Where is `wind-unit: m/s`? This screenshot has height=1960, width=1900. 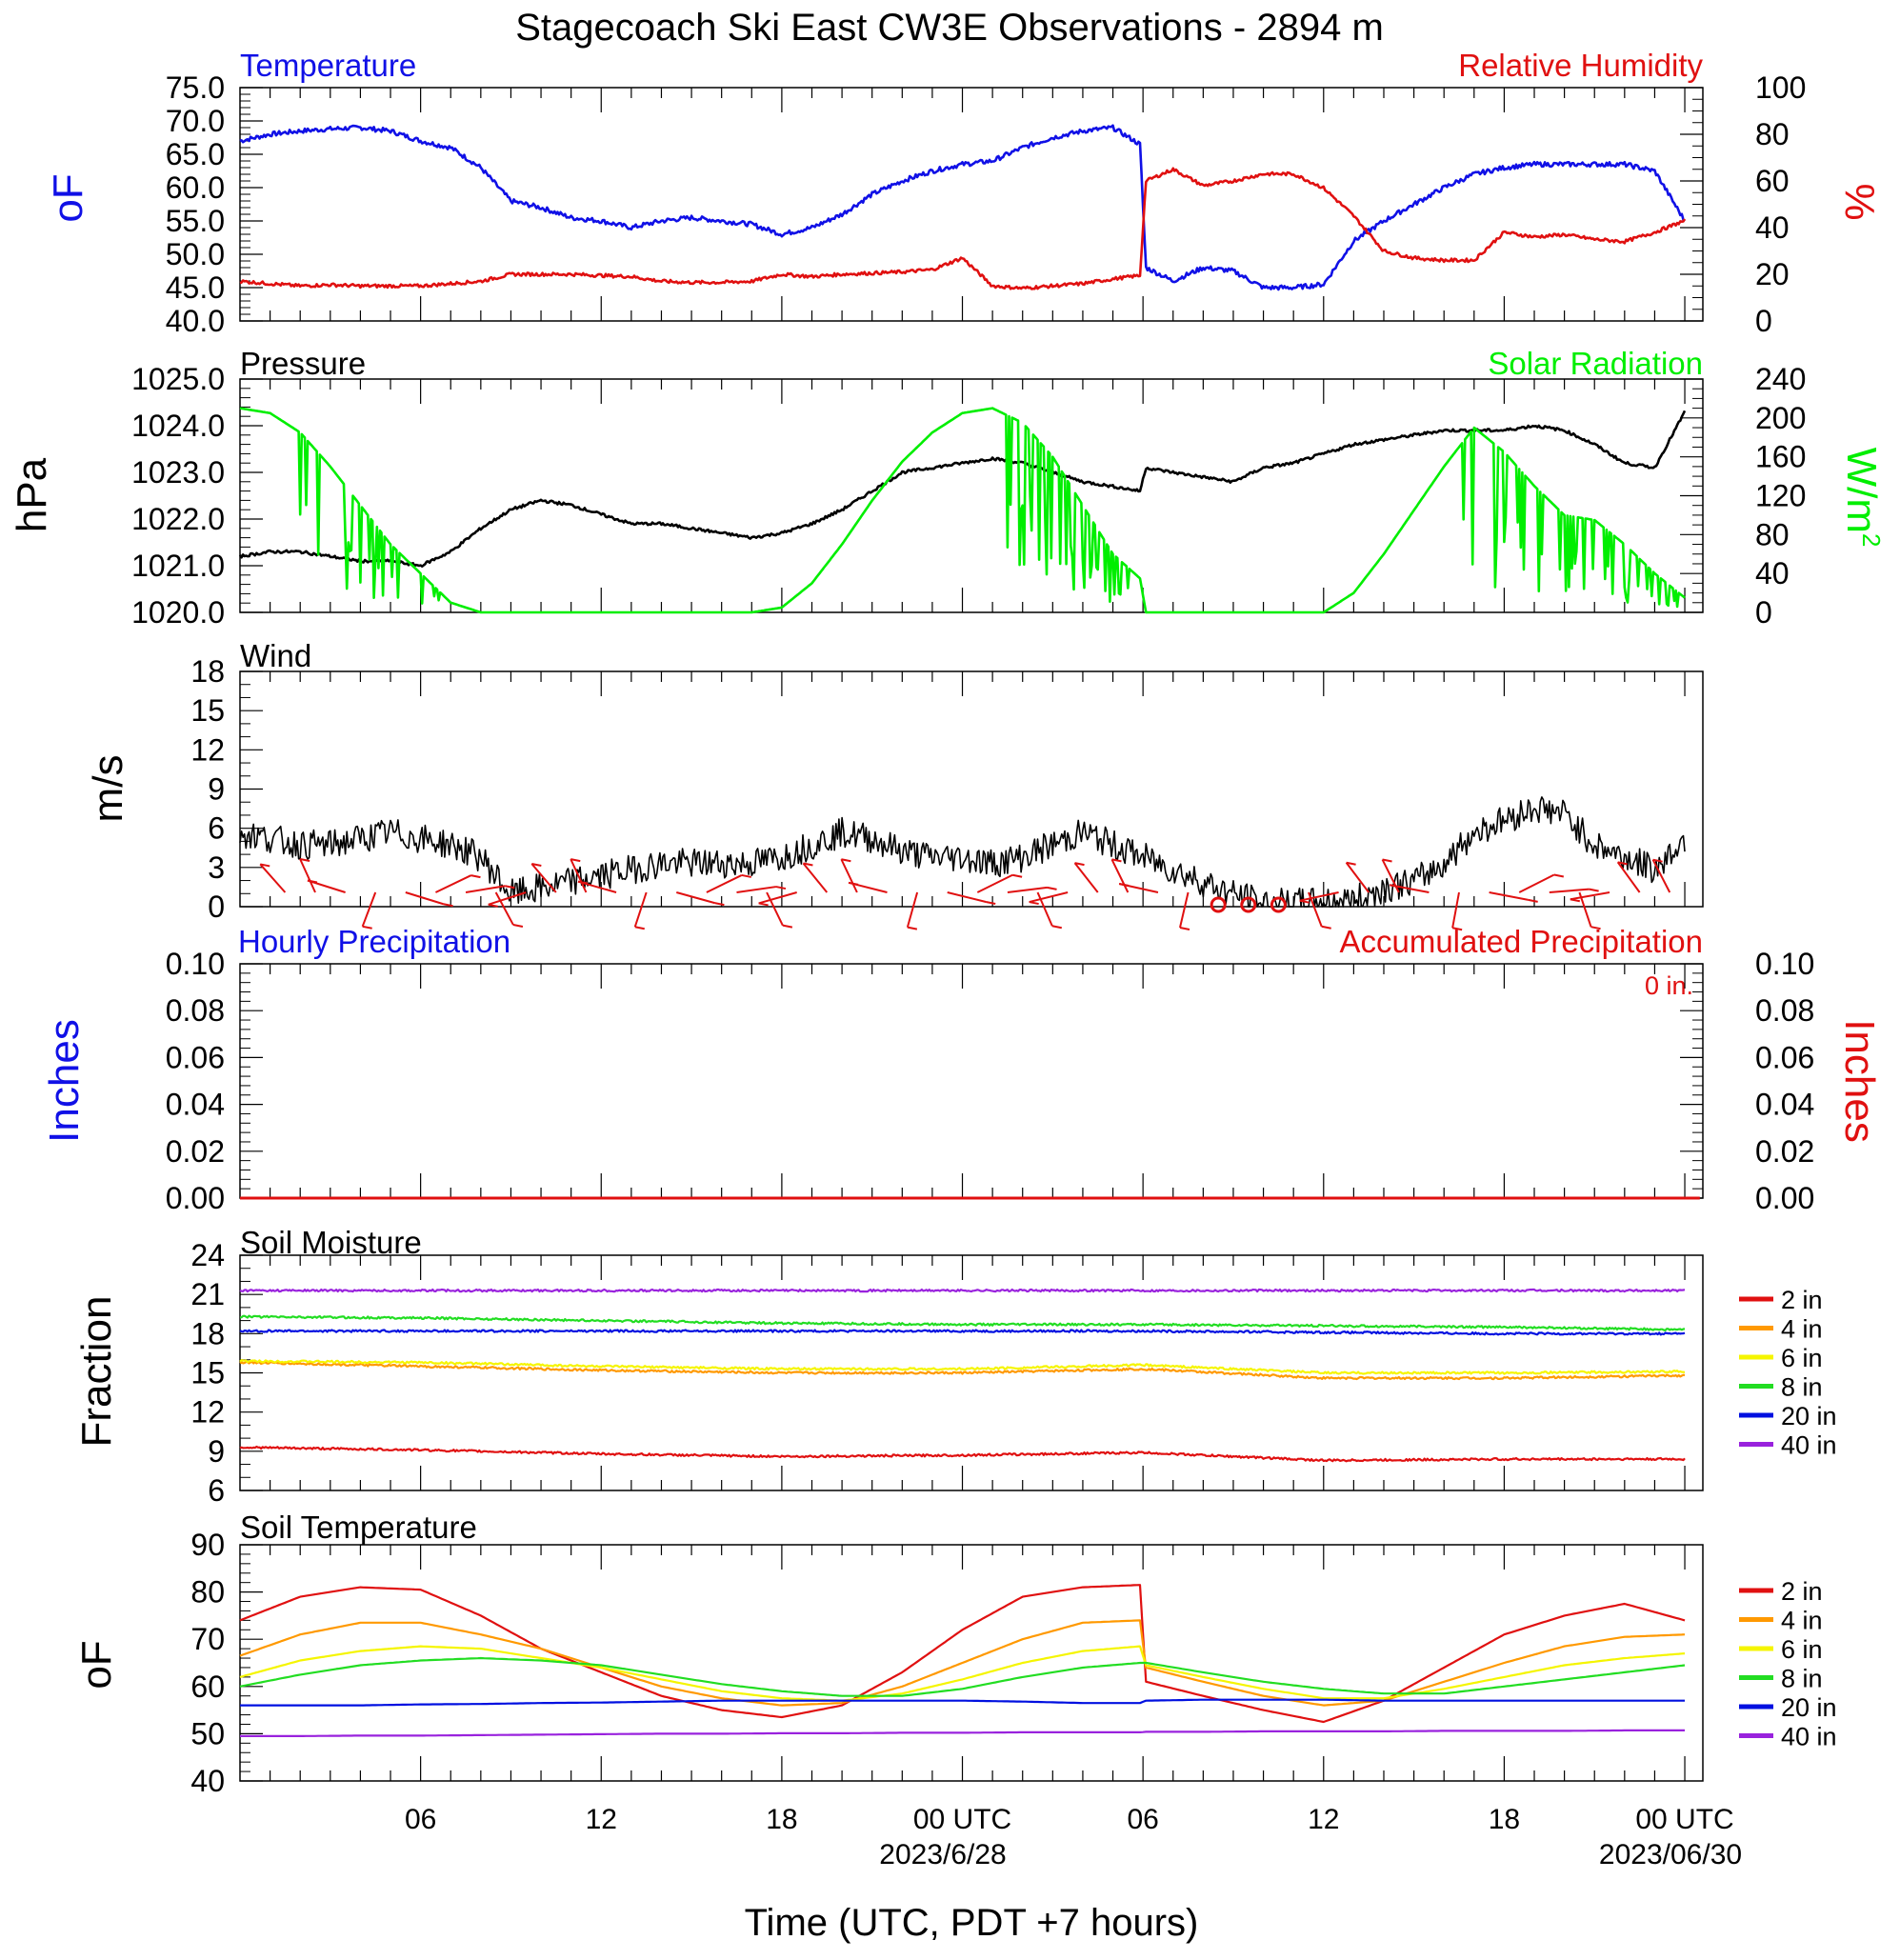 wind-unit: m/s is located at coordinates (108, 789).